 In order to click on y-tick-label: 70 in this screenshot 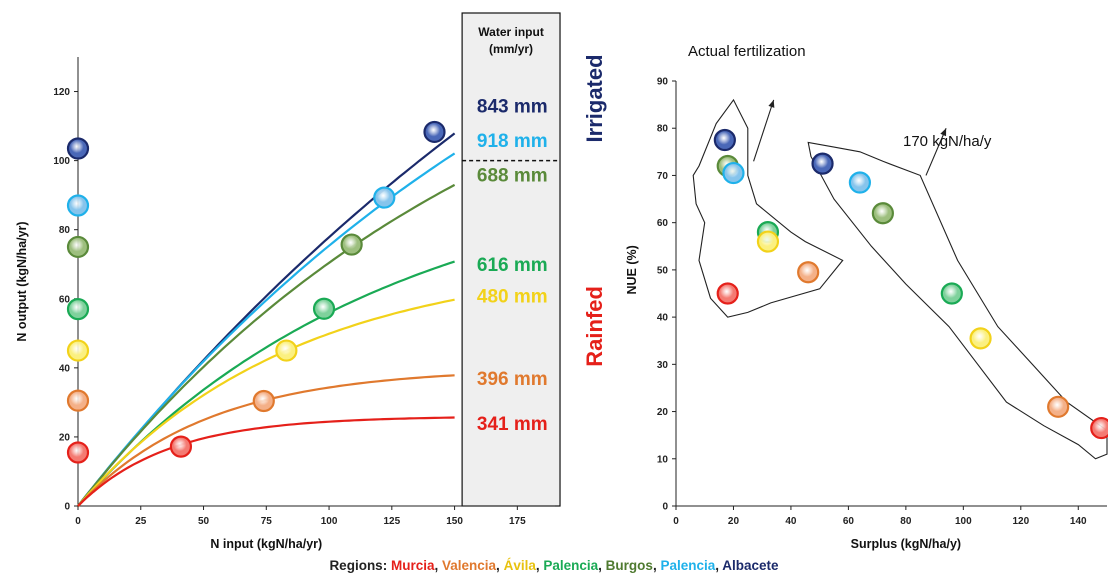, I will do `click(663, 176)`.